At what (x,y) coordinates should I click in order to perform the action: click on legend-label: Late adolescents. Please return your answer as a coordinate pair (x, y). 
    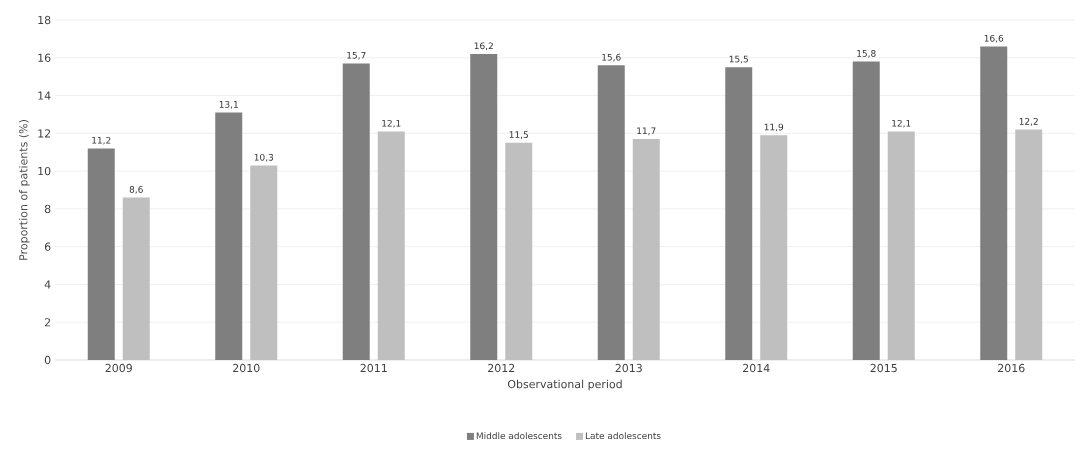
    Looking at the image, I should click on (623, 436).